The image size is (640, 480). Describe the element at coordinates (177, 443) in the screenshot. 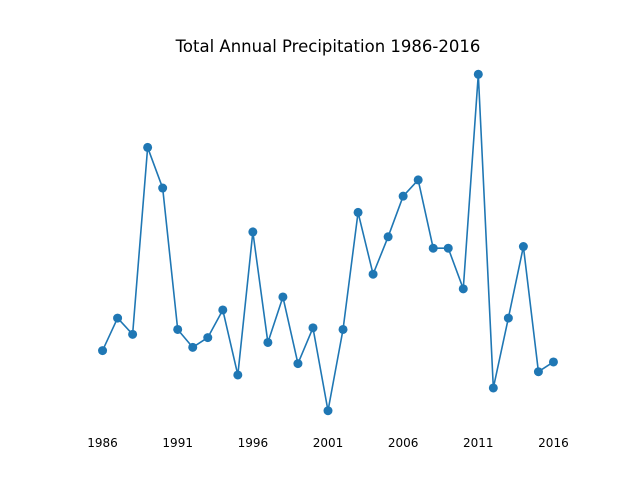

I see `x-tick-label-1991: 1991` at that location.